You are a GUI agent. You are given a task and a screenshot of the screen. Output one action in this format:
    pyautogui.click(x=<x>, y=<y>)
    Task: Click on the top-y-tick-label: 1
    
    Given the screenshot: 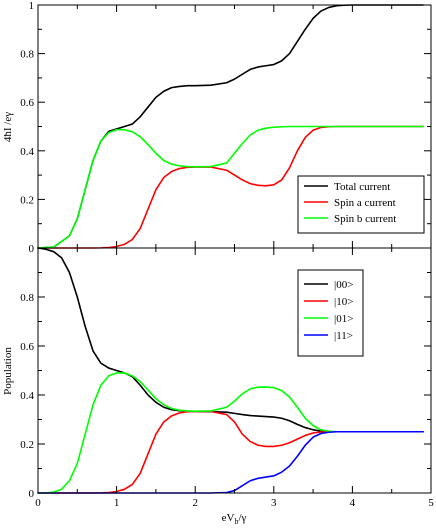 What is the action you would take?
    pyautogui.click(x=32, y=6)
    